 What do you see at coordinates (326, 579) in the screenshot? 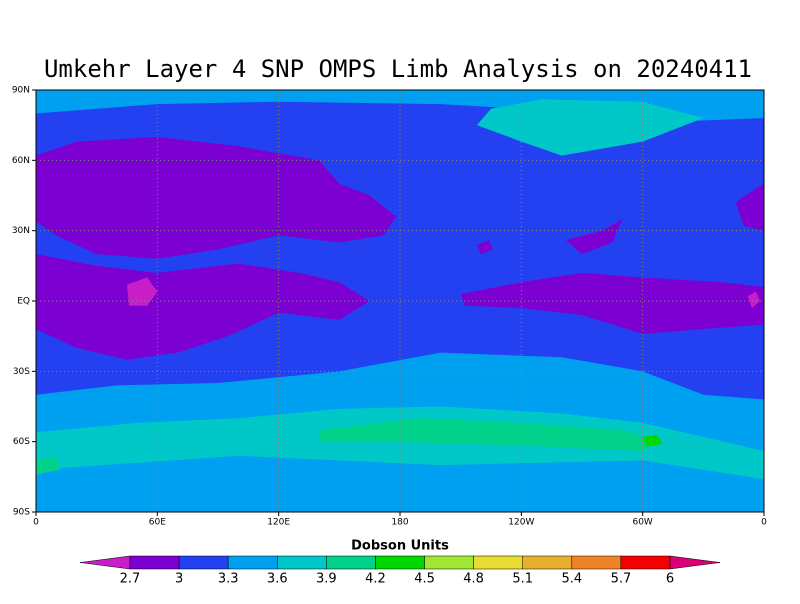
I see `colorbar-tick-label: 3.9` at bounding box center [326, 579].